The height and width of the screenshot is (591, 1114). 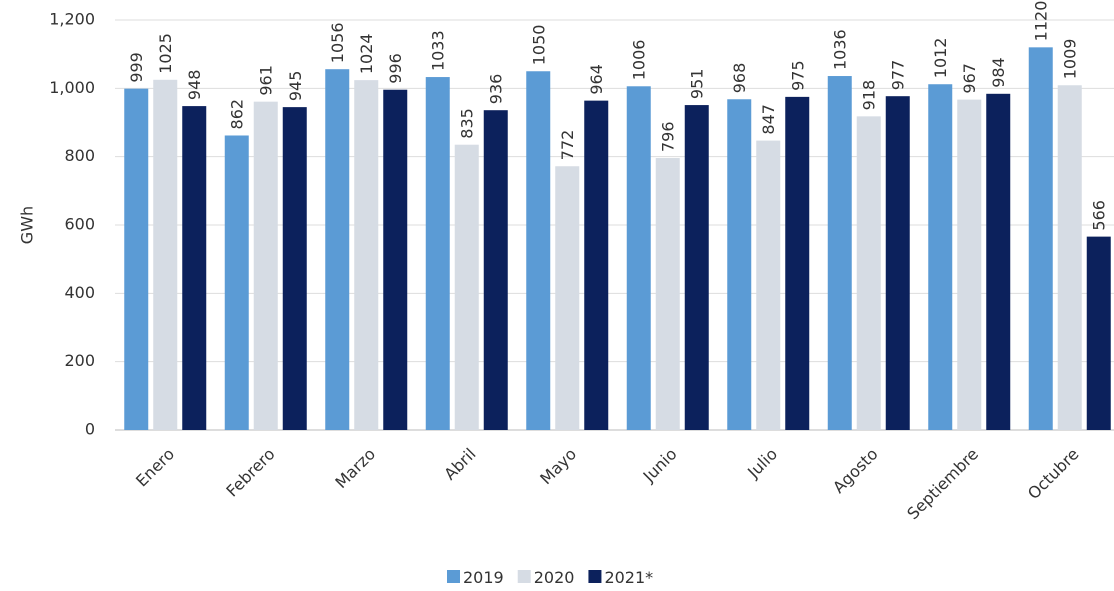 I want to click on data-label: 984, so click(x=998, y=72).